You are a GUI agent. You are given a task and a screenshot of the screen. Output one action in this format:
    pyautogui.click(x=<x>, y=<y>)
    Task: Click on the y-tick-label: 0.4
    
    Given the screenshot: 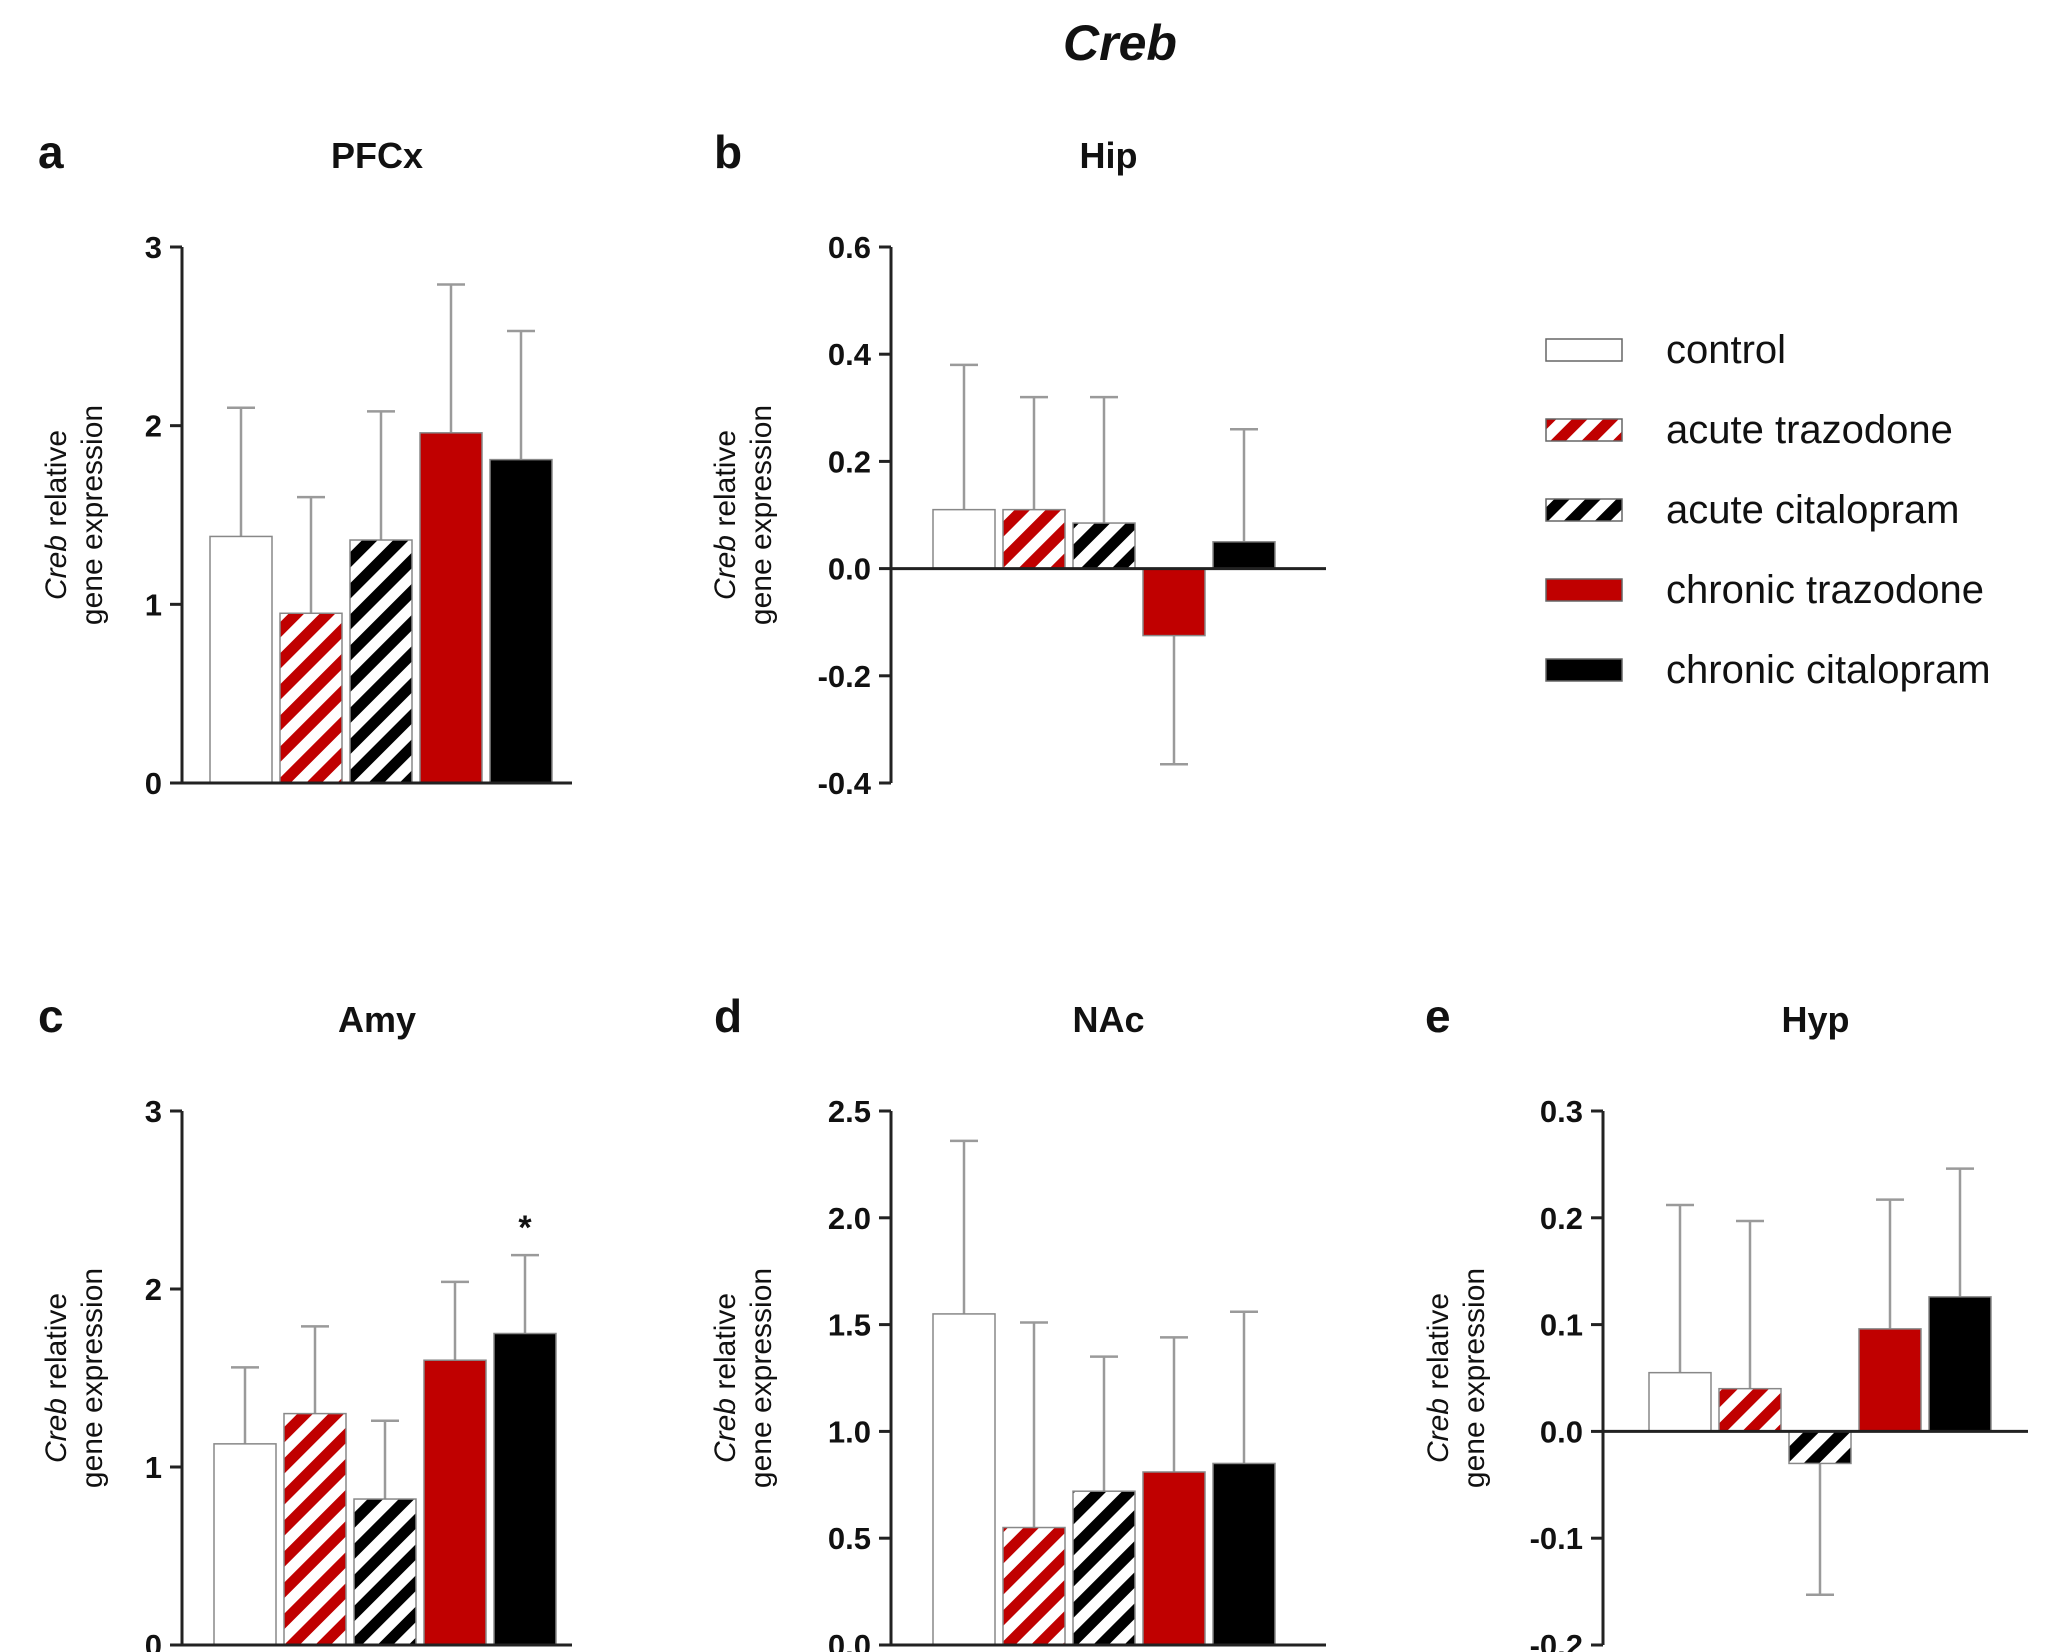 What is the action you would take?
    pyautogui.click(x=850, y=354)
    